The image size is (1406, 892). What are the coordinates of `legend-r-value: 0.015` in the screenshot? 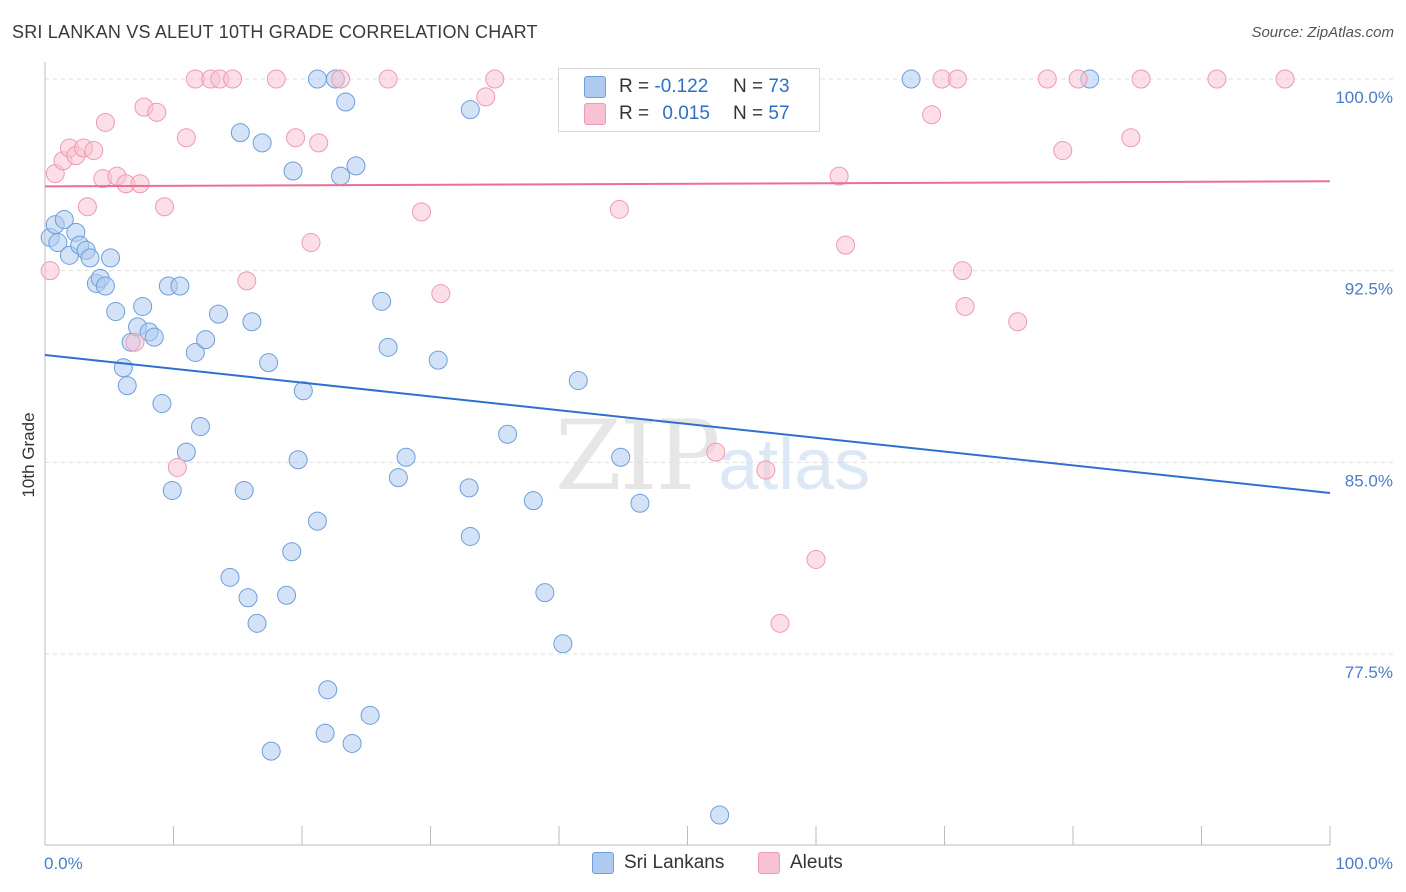 It's located at (686, 113).